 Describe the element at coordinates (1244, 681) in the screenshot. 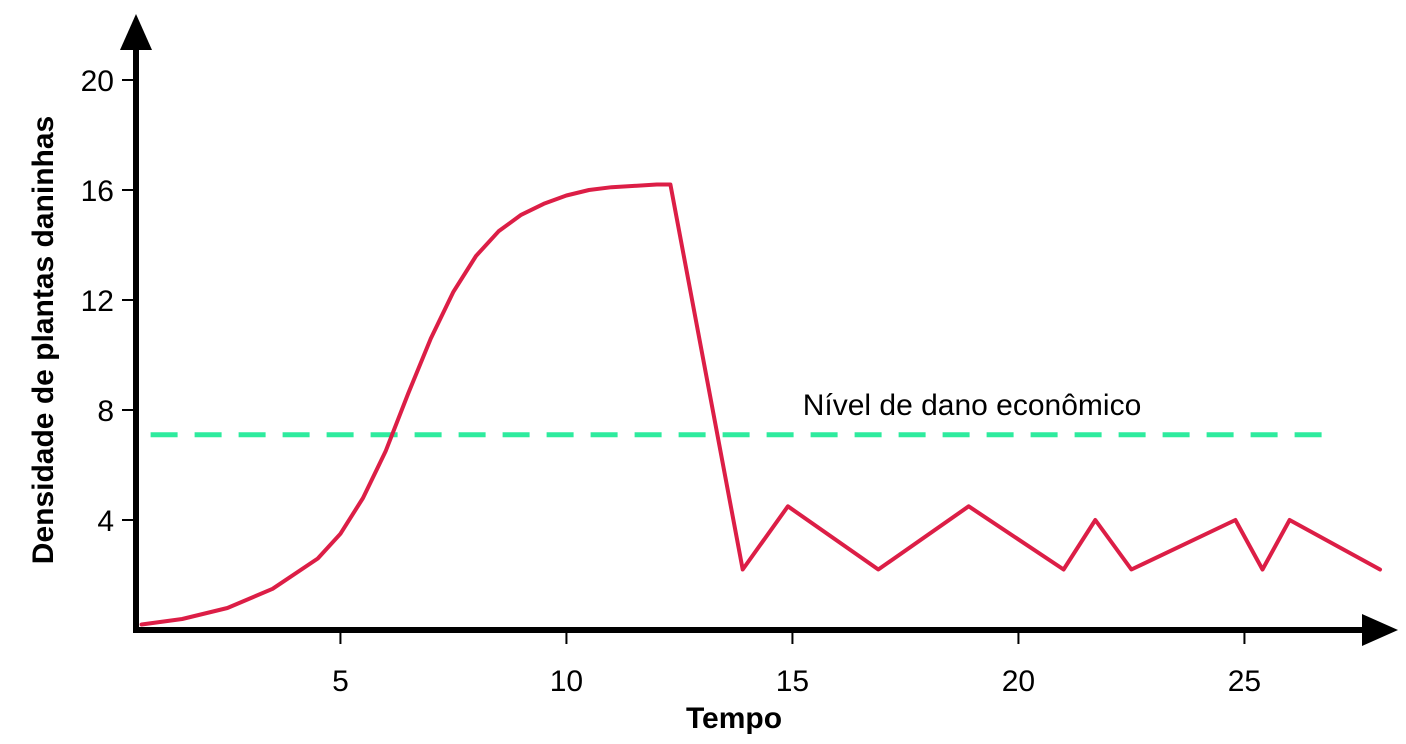

I see `x-tick-label: 25` at that location.